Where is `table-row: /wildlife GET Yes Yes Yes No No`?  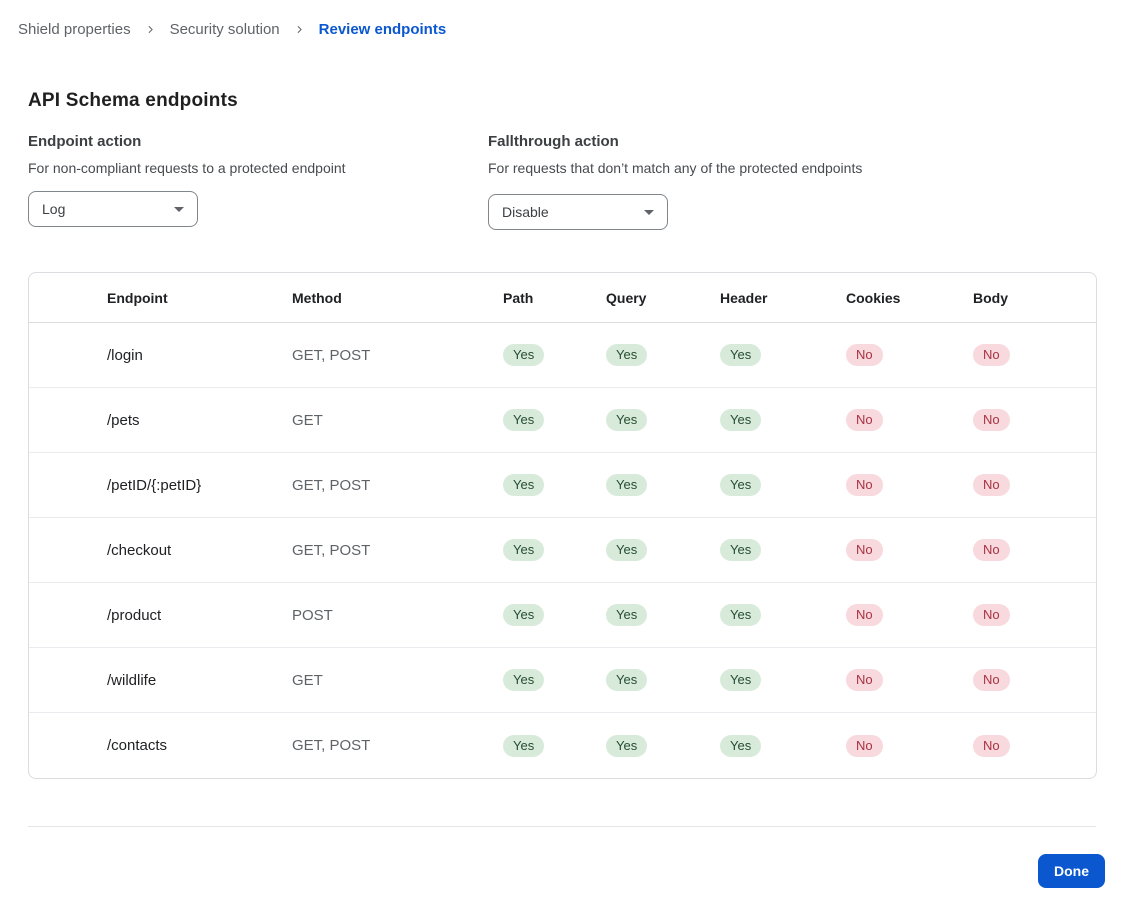
table-row: /wildlife GET Yes Yes Yes No No is located at coordinates (562, 680).